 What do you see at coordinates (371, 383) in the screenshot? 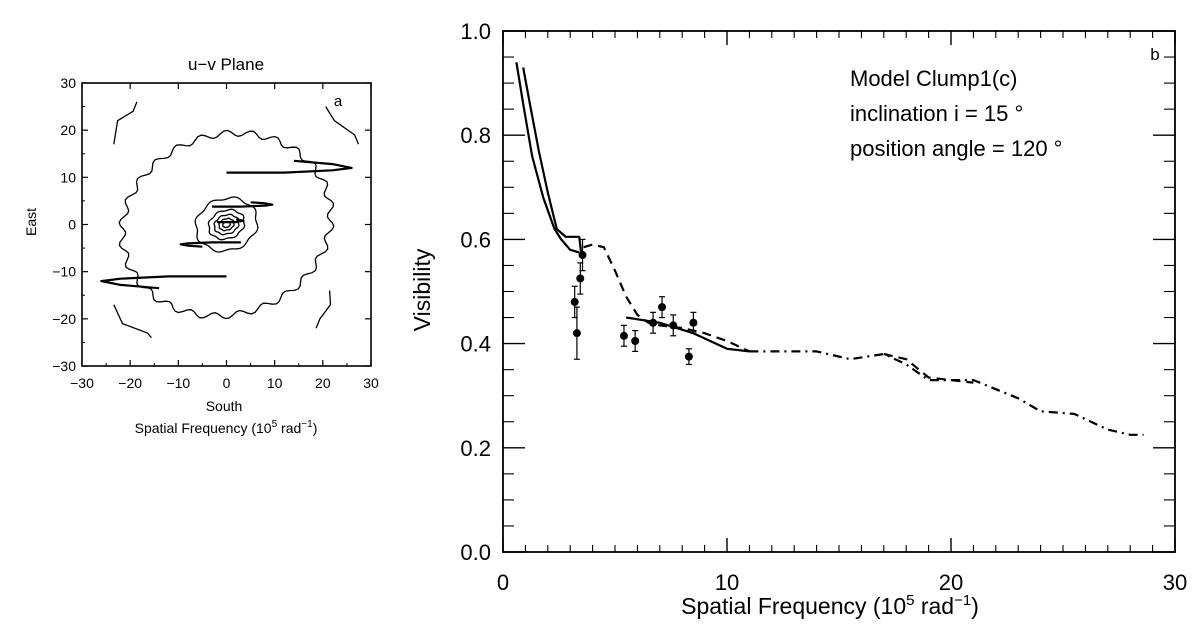
I see `panel-a-xtick-label: 30` at bounding box center [371, 383].